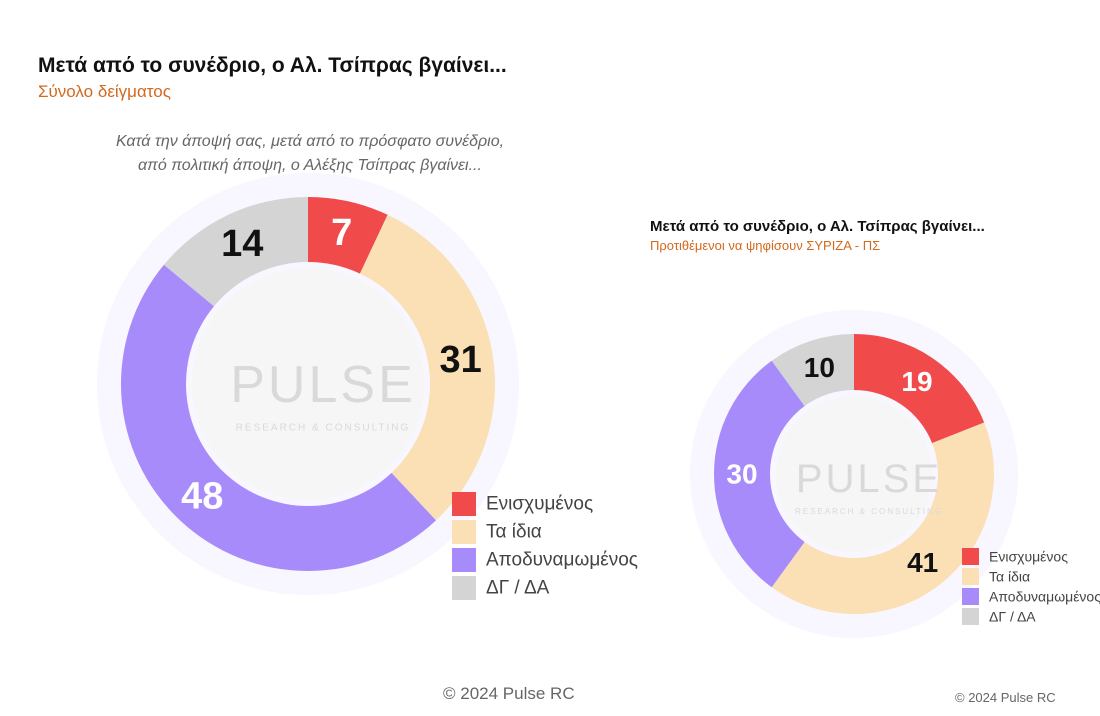 This screenshot has height=716, width=1100. I want to click on slice-value-label-1: 19, so click(916, 381).